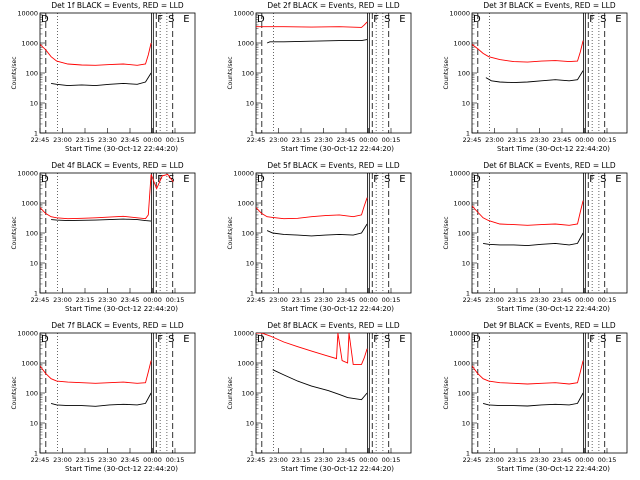 This screenshot has width=640, height=480. What do you see at coordinates (117, 325) in the screenshot?
I see `panel-title: Det 7f BLACK = Events, RED = LLD` at bounding box center [117, 325].